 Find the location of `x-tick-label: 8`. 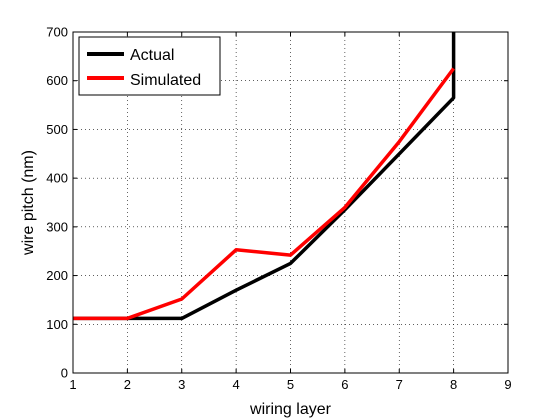

x-tick-label: 8 is located at coordinates (453, 384).